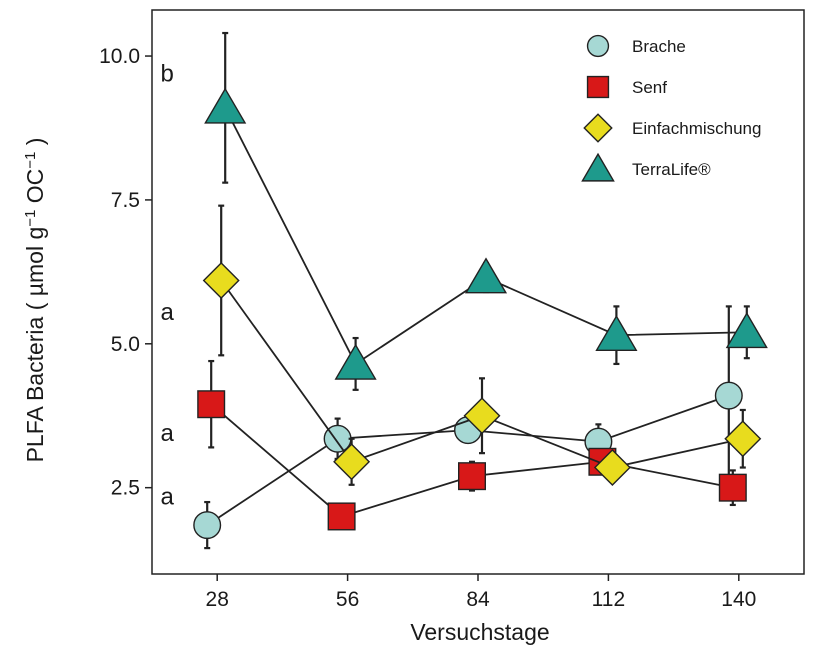  What do you see at coordinates (125, 344) in the screenshot?
I see `y-tick-label: 5.0` at bounding box center [125, 344].